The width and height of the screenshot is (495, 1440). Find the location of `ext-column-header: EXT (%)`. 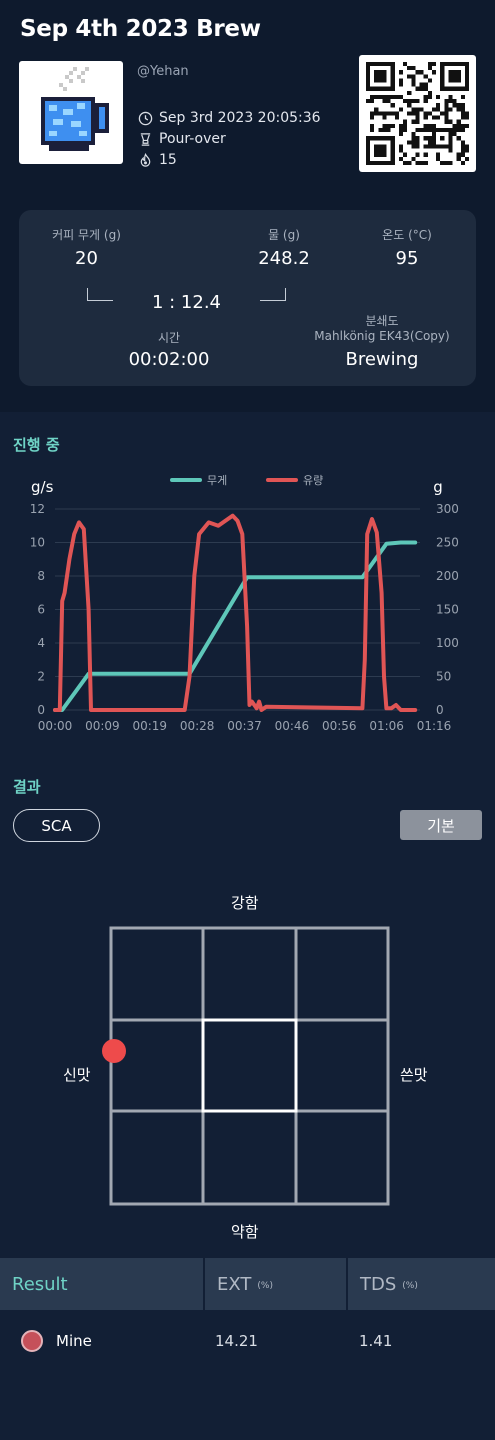

ext-column-header: EXT (%) is located at coordinates (275, 1284).